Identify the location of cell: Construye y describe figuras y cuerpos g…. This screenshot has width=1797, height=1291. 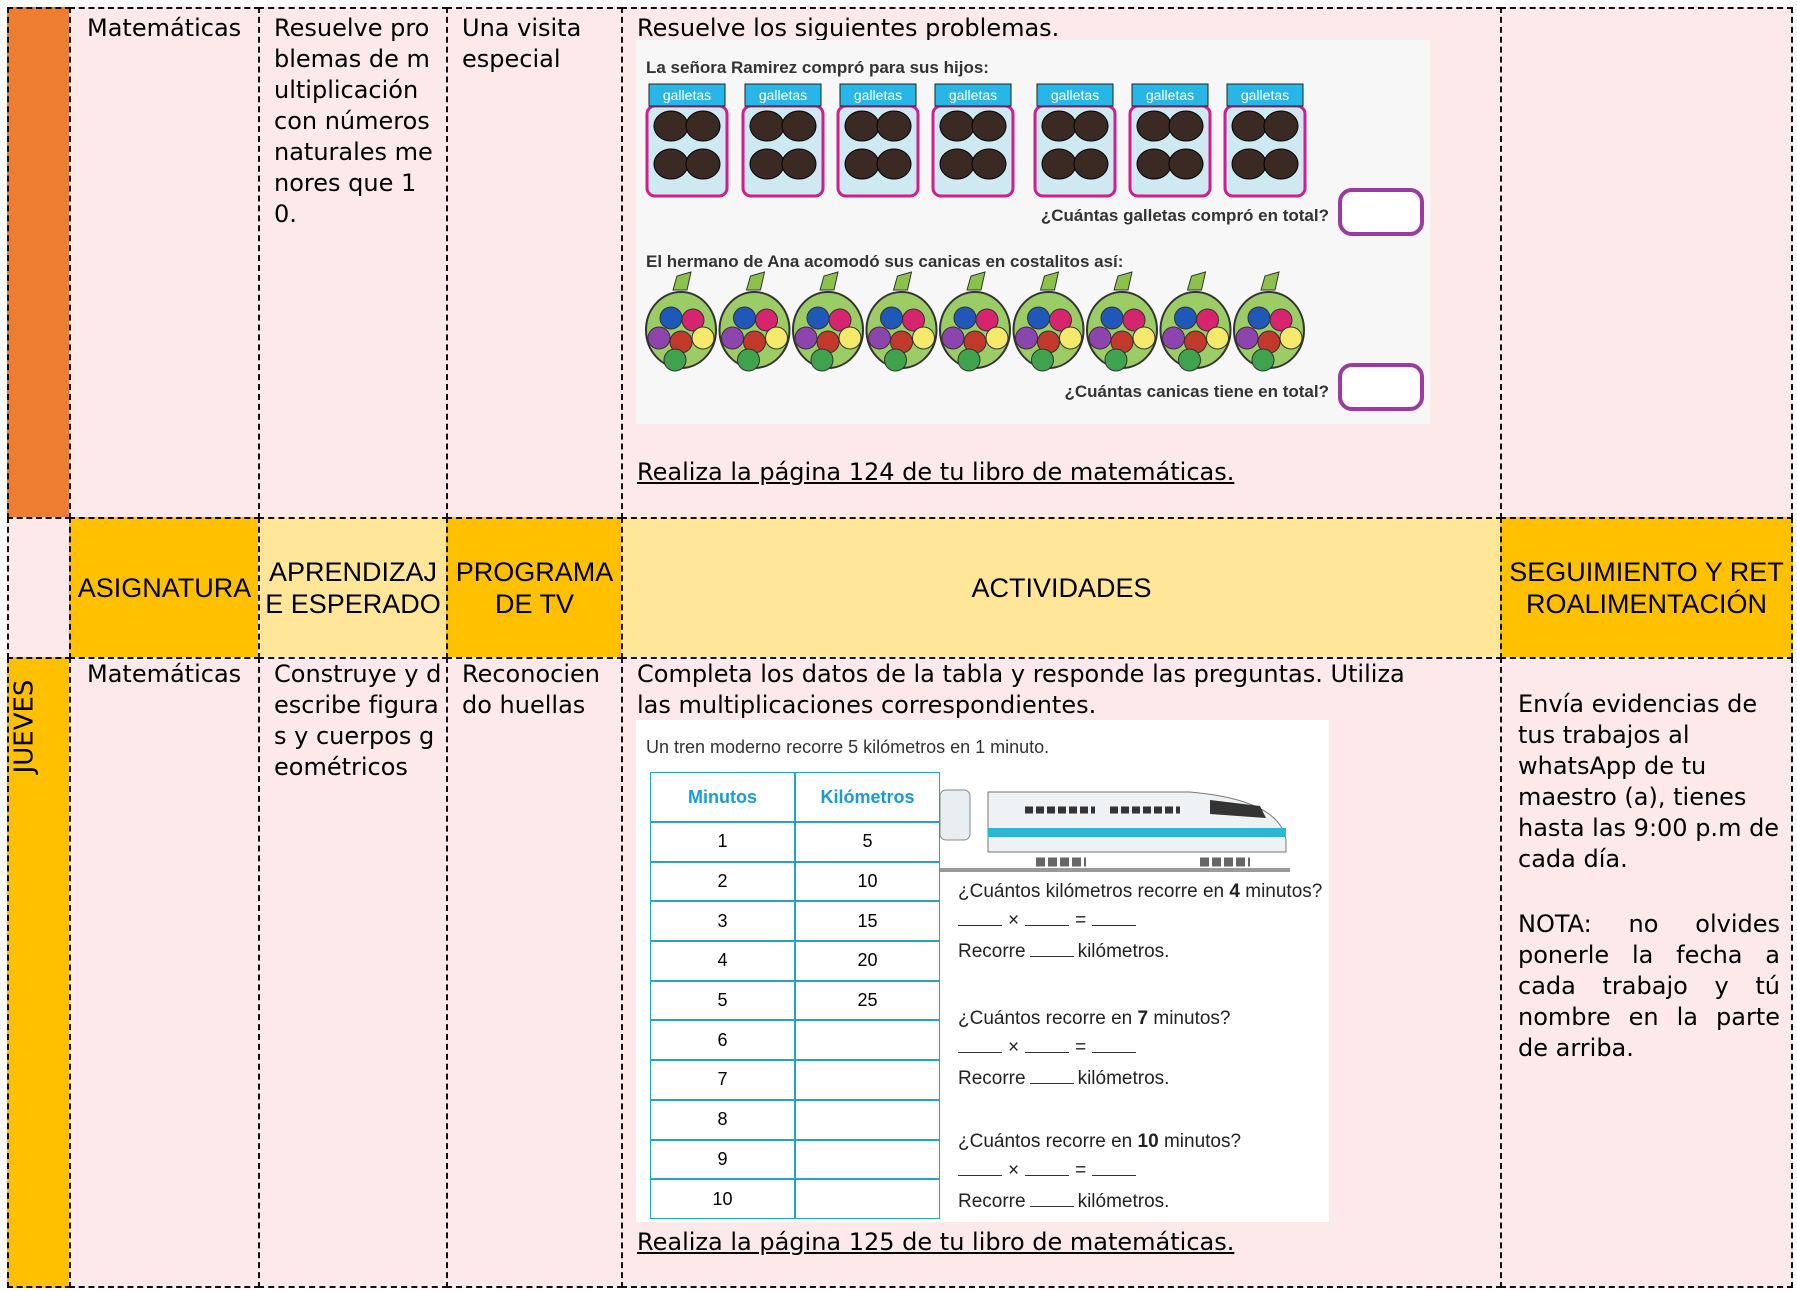
(353, 972).